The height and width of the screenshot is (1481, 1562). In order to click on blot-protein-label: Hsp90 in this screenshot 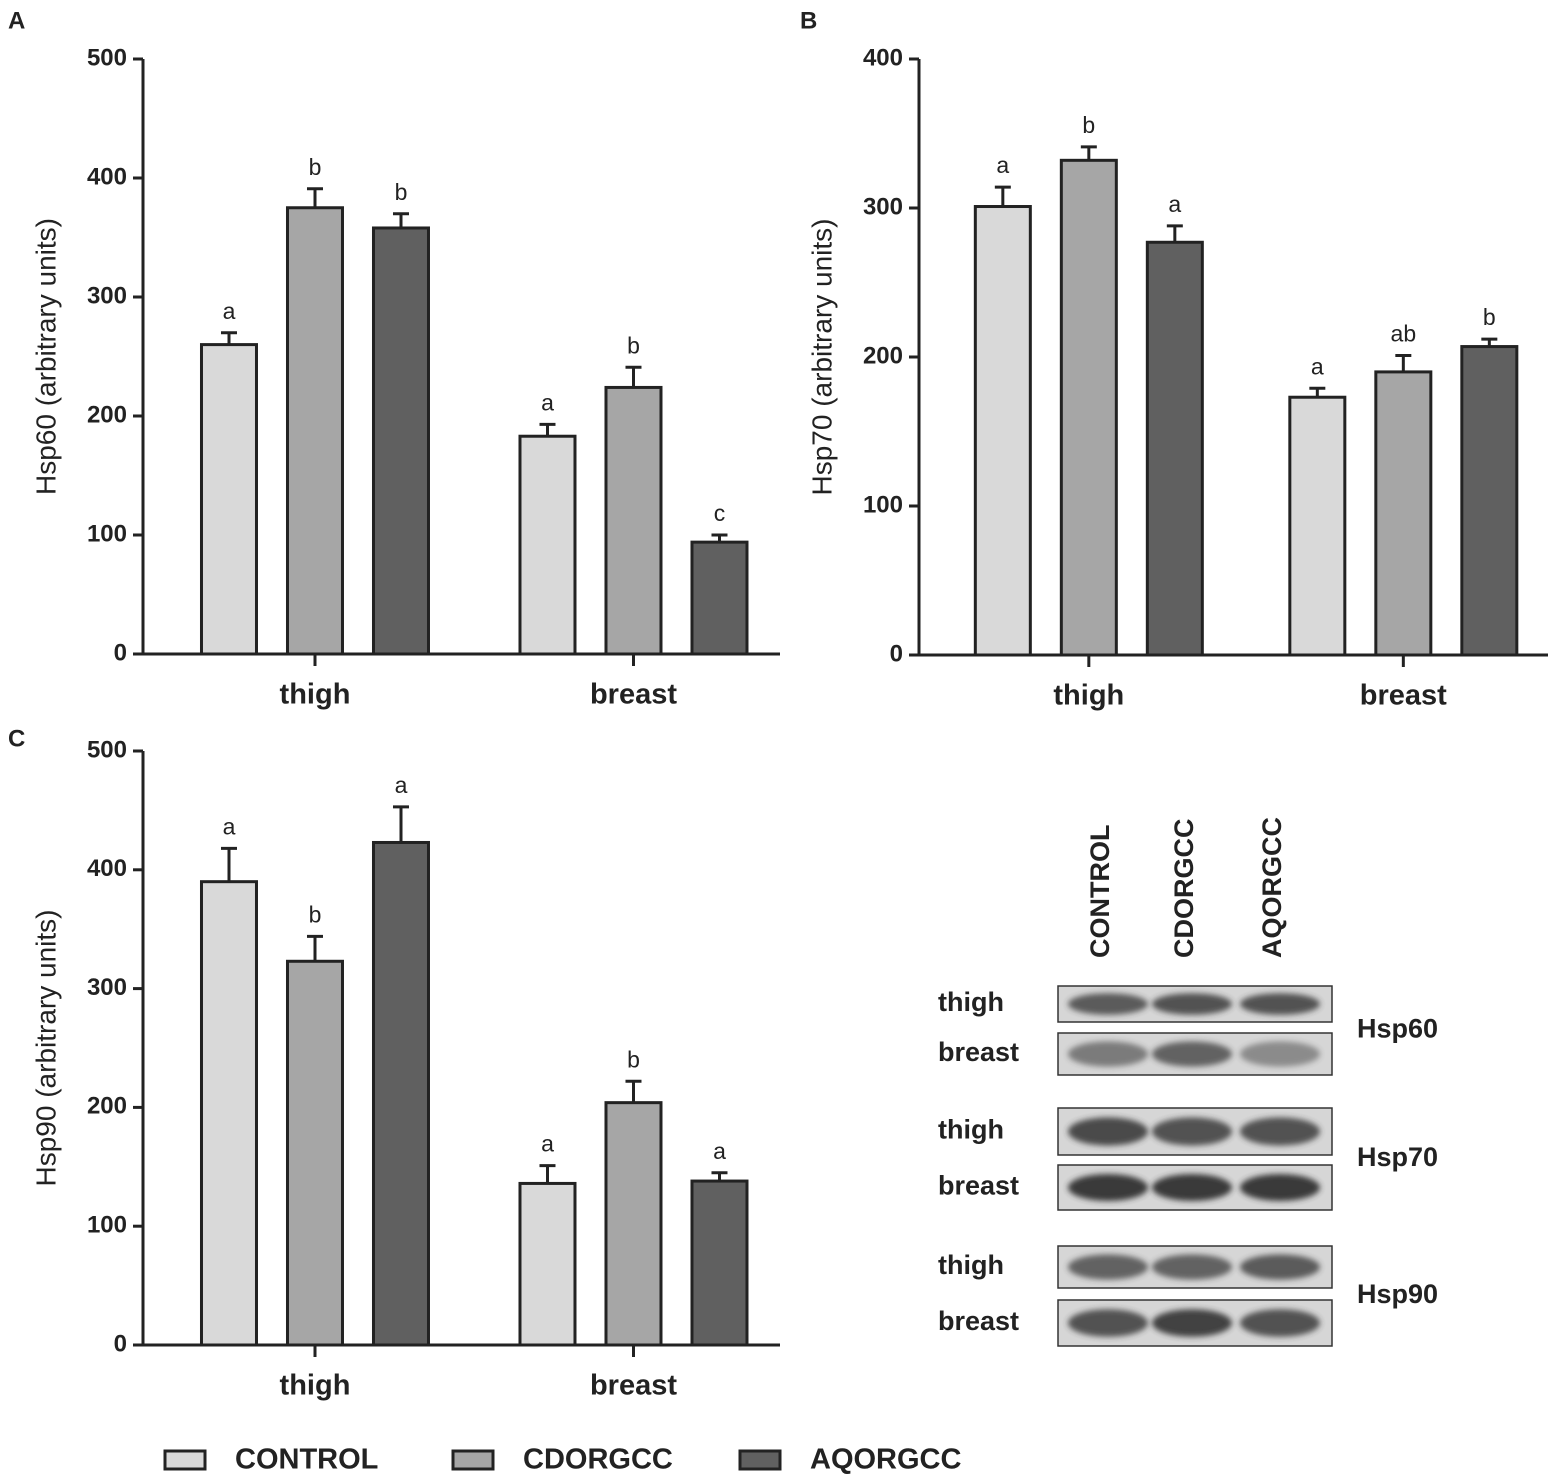, I will do `click(1397, 1294)`.